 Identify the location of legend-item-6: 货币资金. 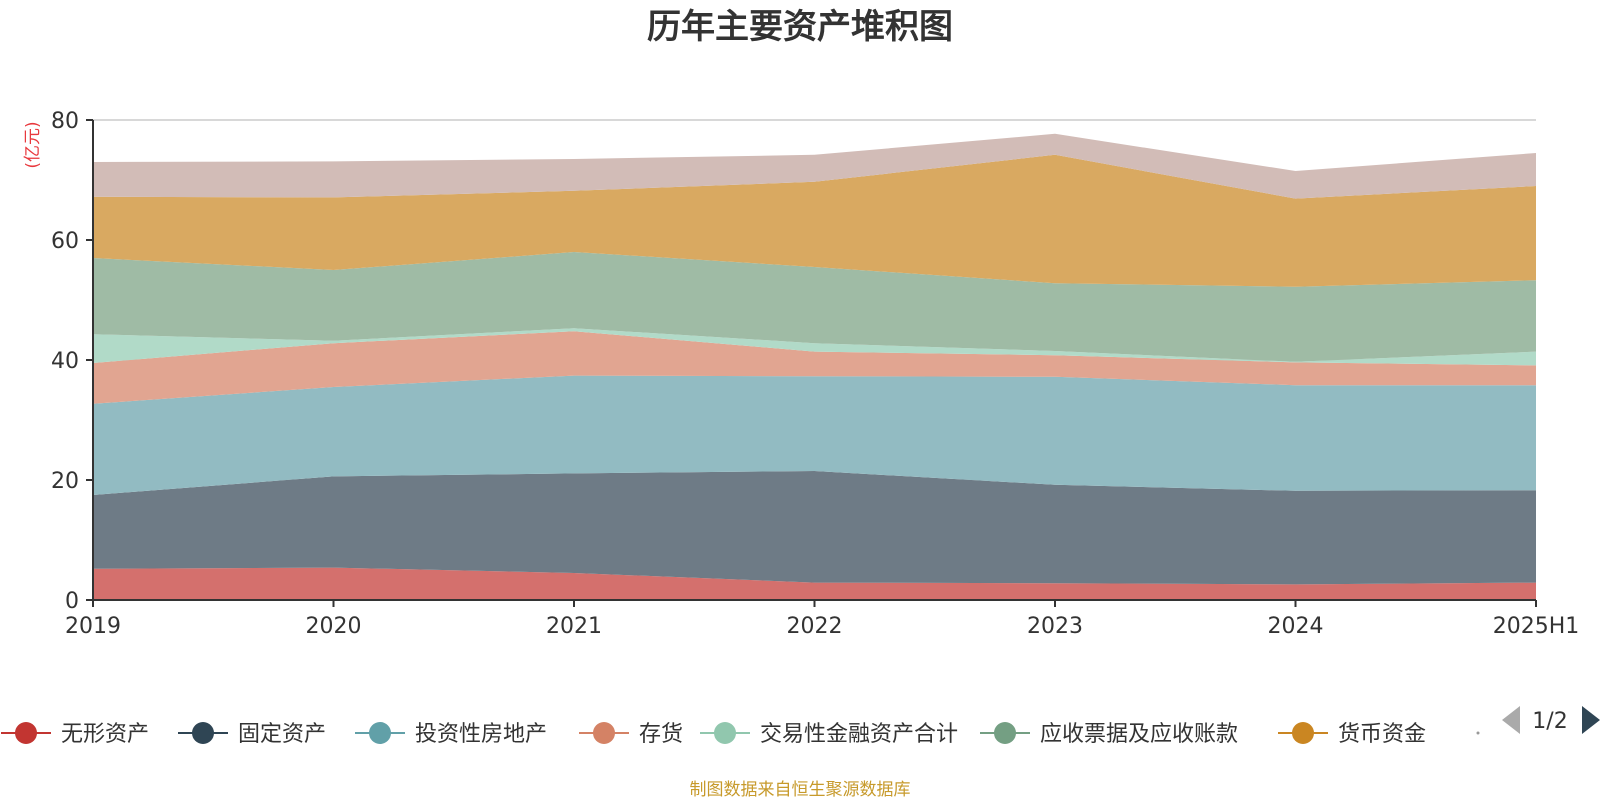
(1352, 734).